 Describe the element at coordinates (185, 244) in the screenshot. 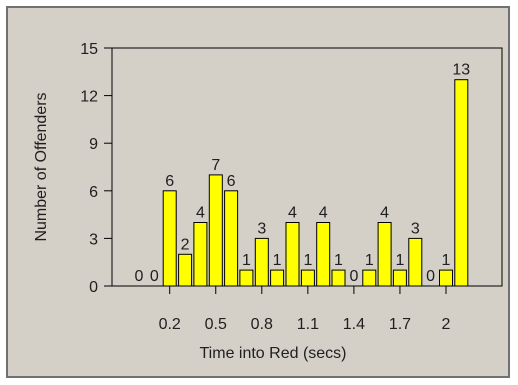

I see `data-label-0.3: 2` at that location.